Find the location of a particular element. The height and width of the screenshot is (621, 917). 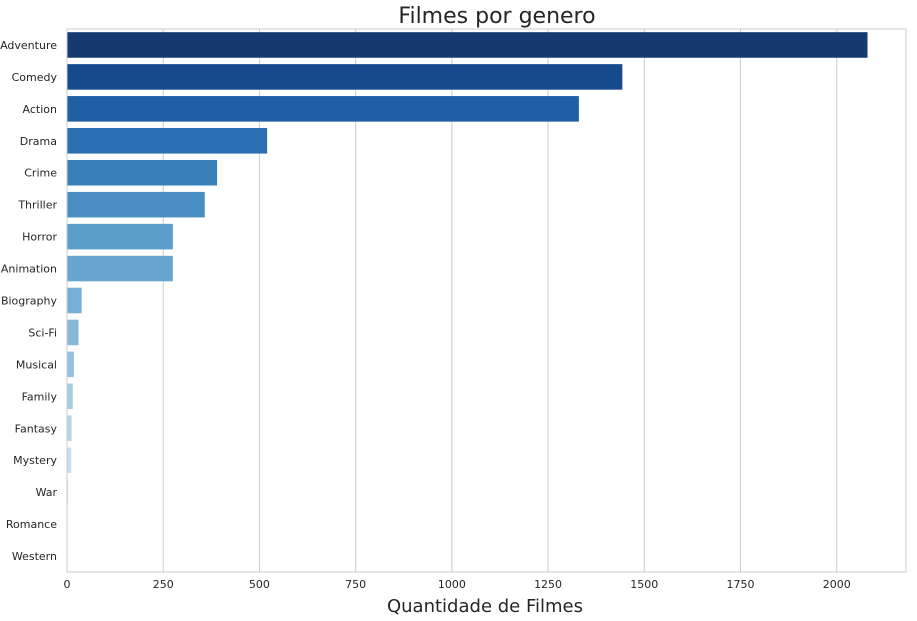

y-tick-label: Horror is located at coordinates (39, 237).